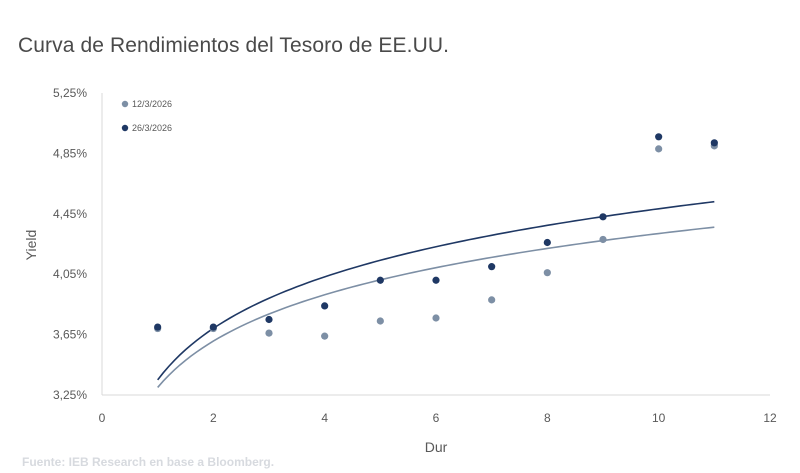  Describe the element at coordinates (70, 274) in the screenshot. I see `y-tick-label: 4,05%` at that location.